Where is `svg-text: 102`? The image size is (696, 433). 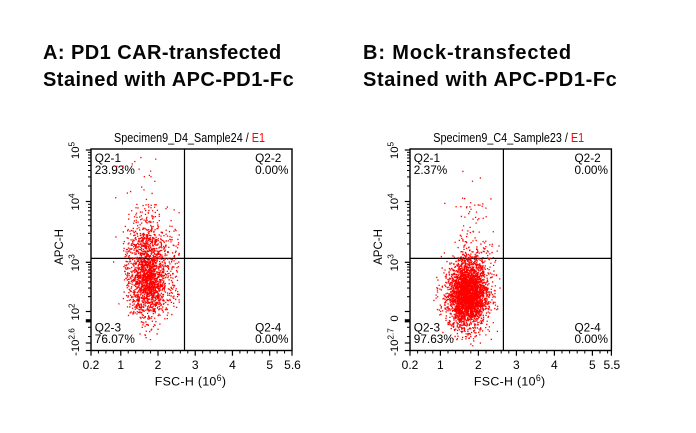
svg-text: 102 is located at coordinates (75, 312).